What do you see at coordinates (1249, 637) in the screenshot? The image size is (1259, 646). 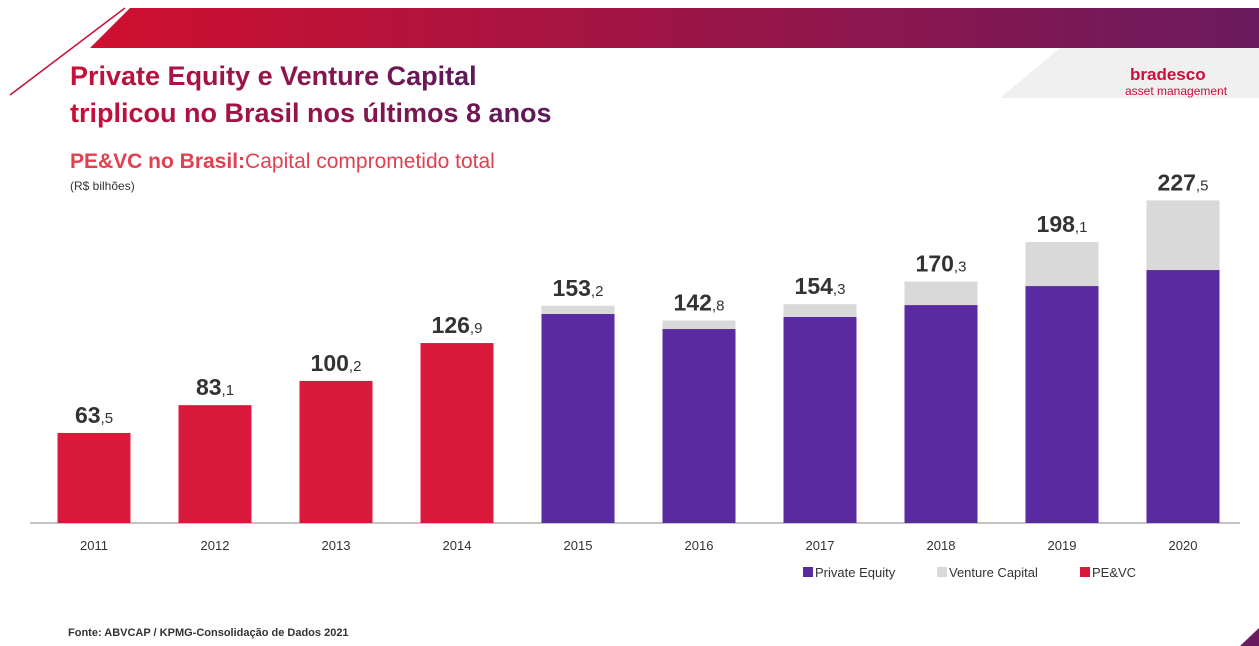 I see `corner` at bounding box center [1249, 637].